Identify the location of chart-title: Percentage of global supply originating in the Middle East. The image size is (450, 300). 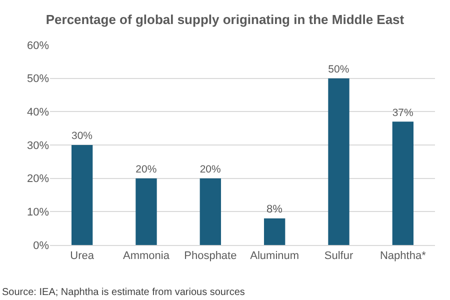
(225, 20).